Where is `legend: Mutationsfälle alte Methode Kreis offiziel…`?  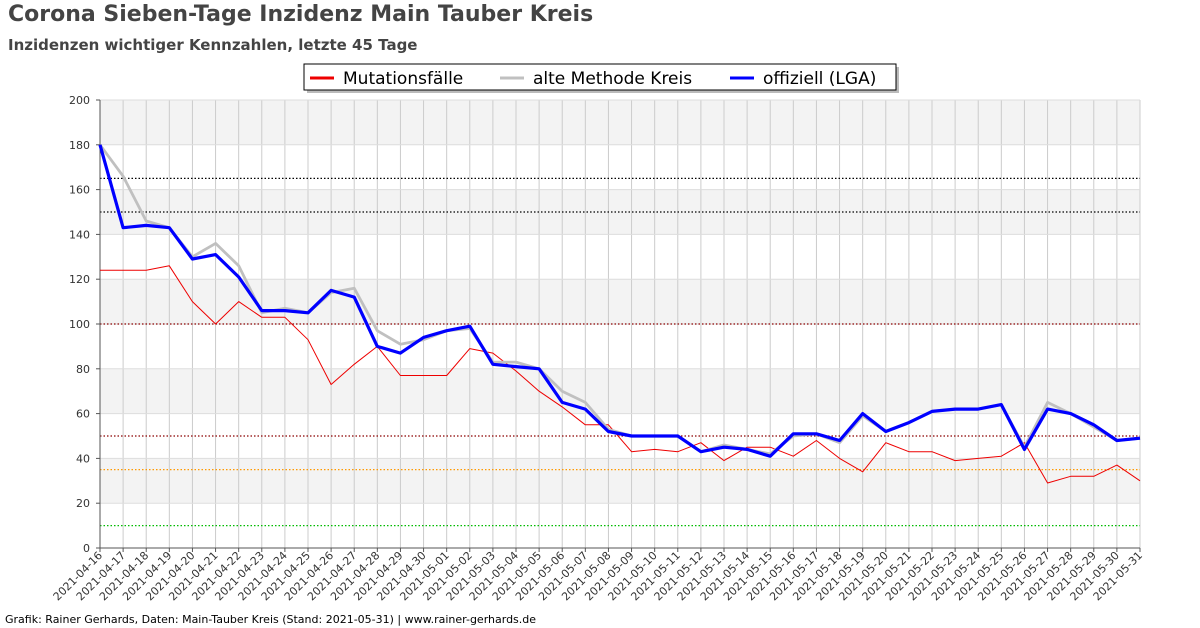 legend: Mutationsfälle alte Methode Kreis offiziel… is located at coordinates (601, 78).